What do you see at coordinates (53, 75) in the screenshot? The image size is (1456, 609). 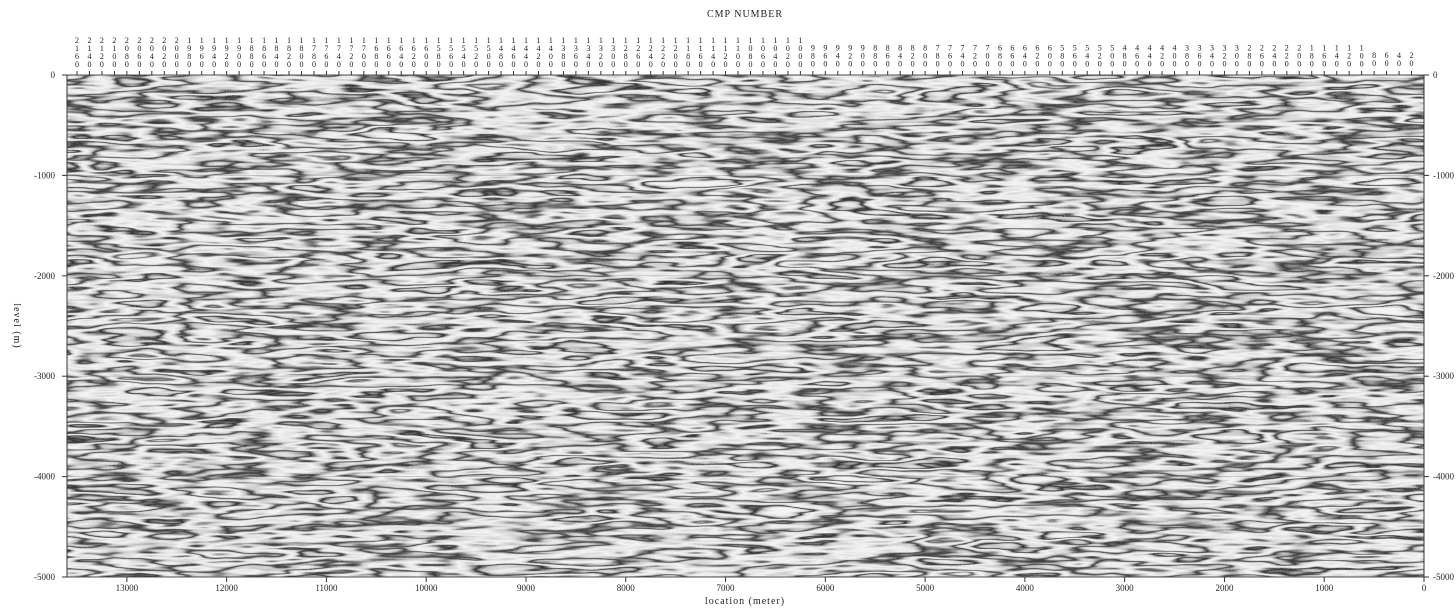 I see `y-tick-label: 0` at bounding box center [53, 75].